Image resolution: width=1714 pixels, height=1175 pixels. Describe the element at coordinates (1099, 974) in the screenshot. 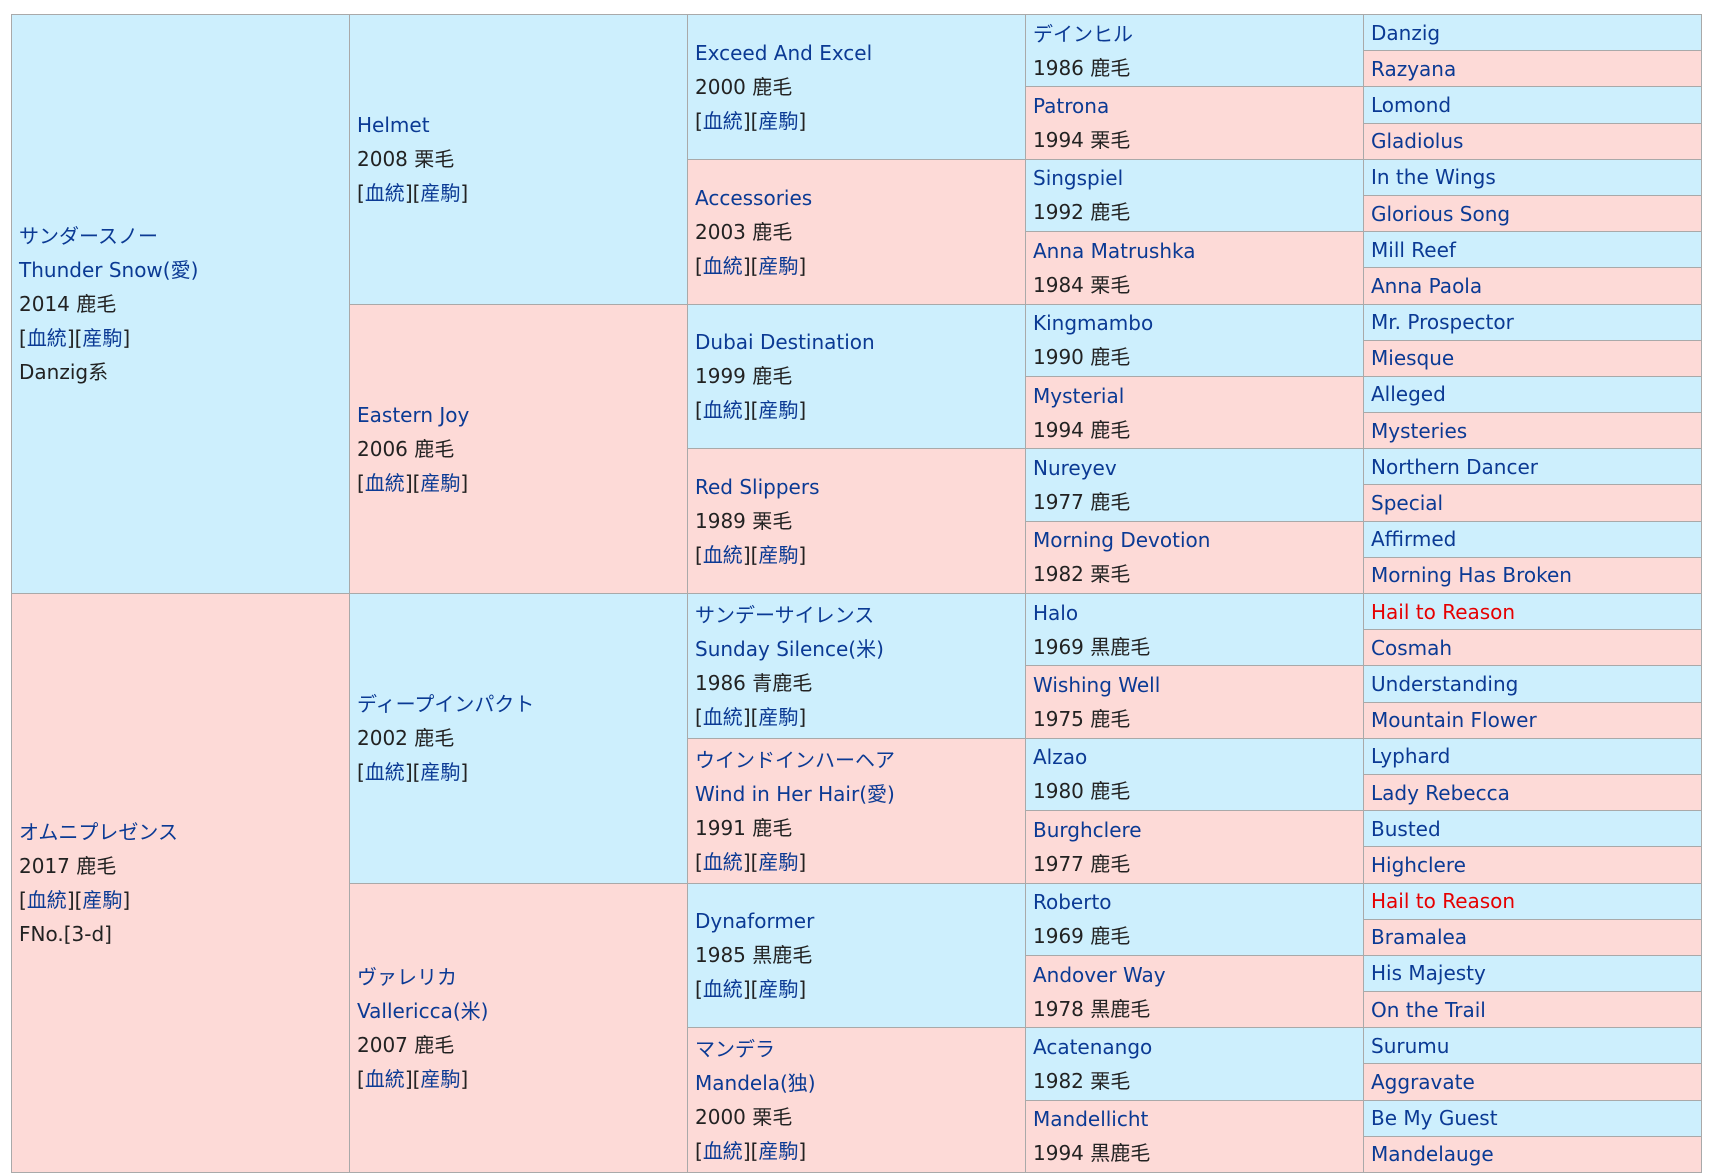

I see `horse-name: Andover Way` at that location.